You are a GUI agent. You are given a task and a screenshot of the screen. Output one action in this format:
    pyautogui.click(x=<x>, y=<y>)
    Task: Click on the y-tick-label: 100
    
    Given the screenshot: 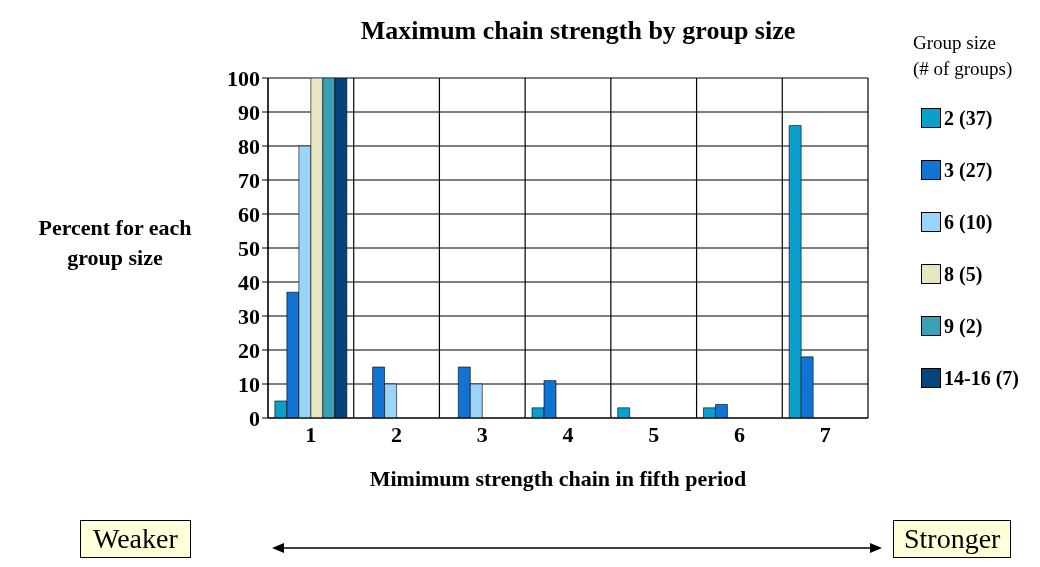 What is the action you would take?
    pyautogui.click(x=243, y=78)
    